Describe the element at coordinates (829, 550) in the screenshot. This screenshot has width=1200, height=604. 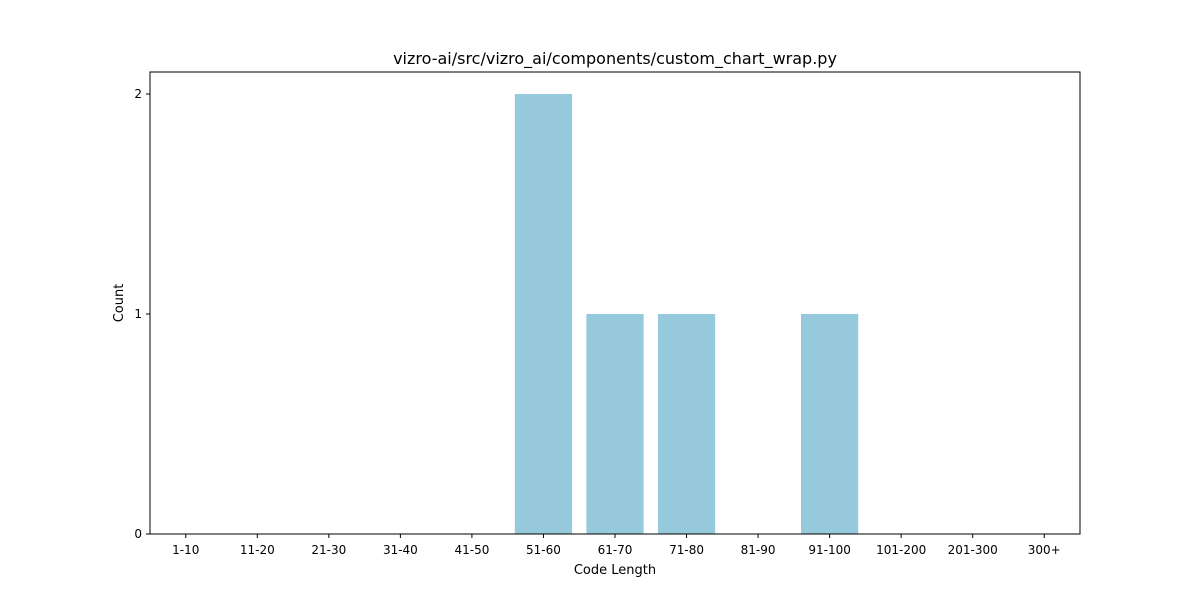
I see `x-tick-label: 91-100` at that location.